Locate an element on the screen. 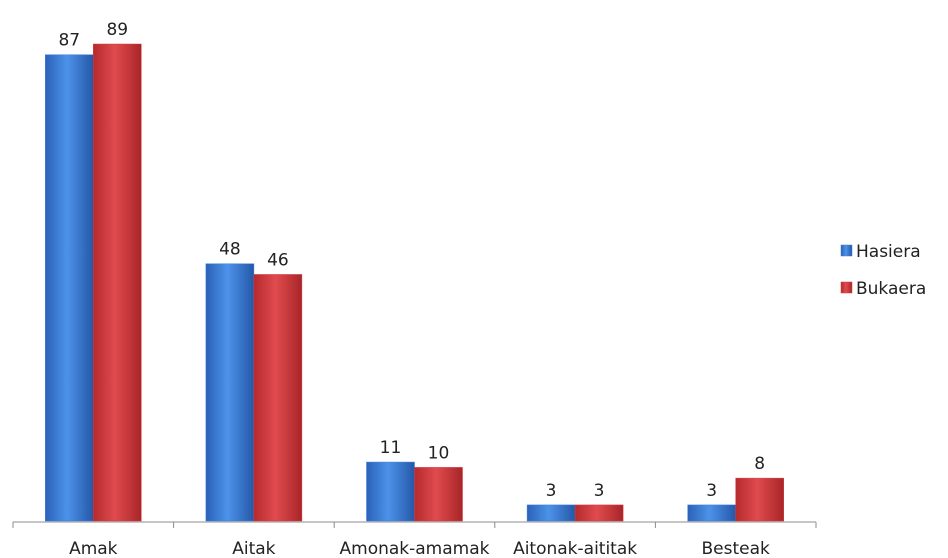 This screenshot has width=948, height=558. category-label-besteak: Besteak is located at coordinates (736, 548).